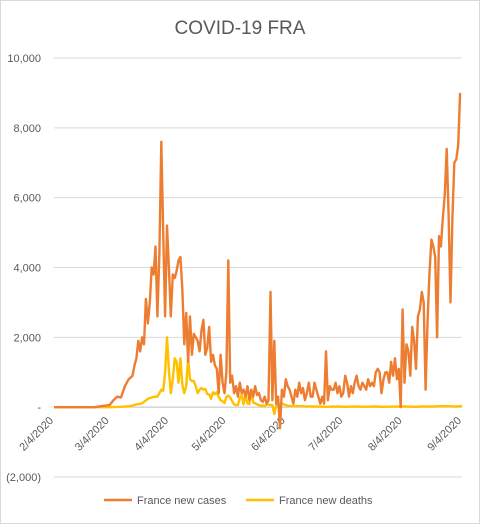 The width and height of the screenshot is (480, 524). What do you see at coordinates (444, 434) in the screenshot?
I see `x-tick-label: 9/4/2020` at bounding box center [444, 434].